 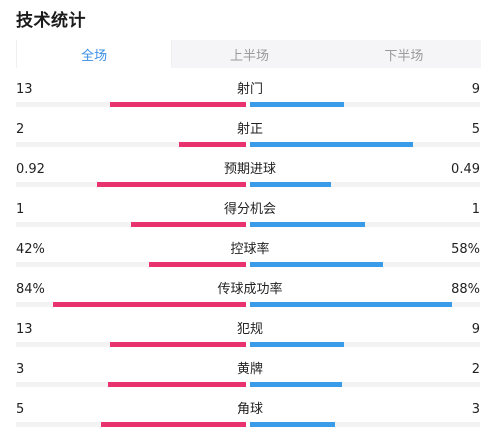 I want to click on stat-row: 13 射门 9, so click(x=250, y=100).